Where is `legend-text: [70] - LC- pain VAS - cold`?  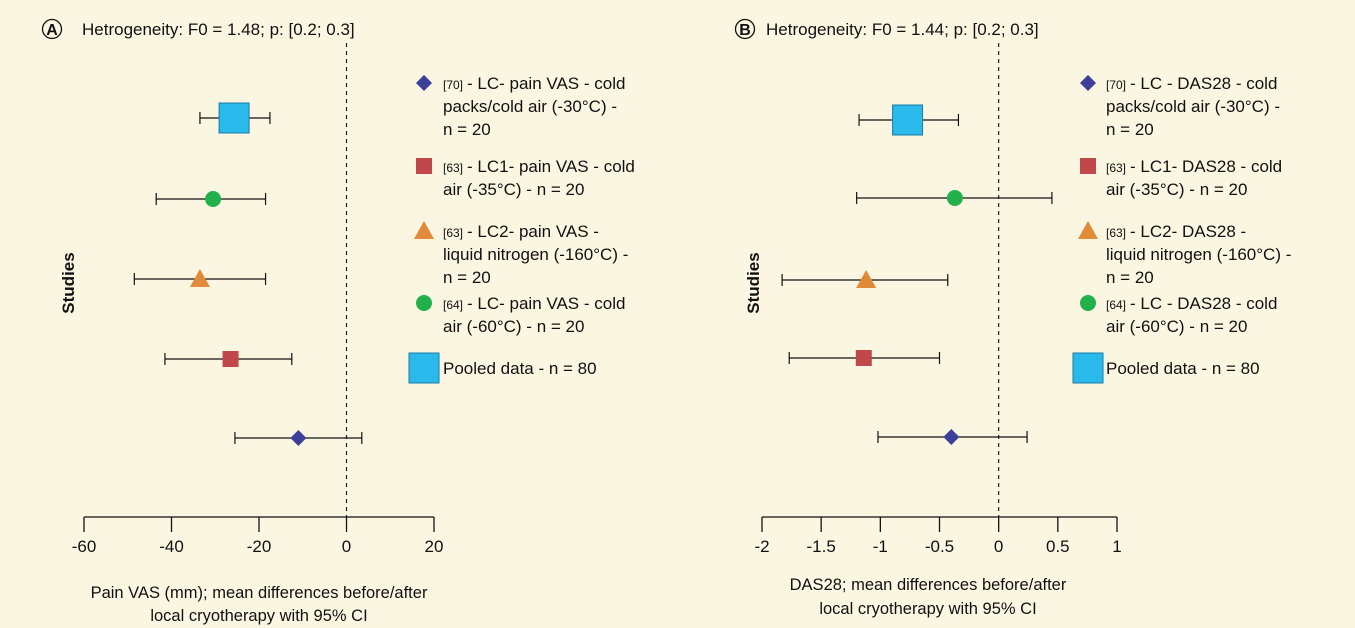
legend-text: [70] - LC- pain VAS - cold is located at coordinates (534, 83).